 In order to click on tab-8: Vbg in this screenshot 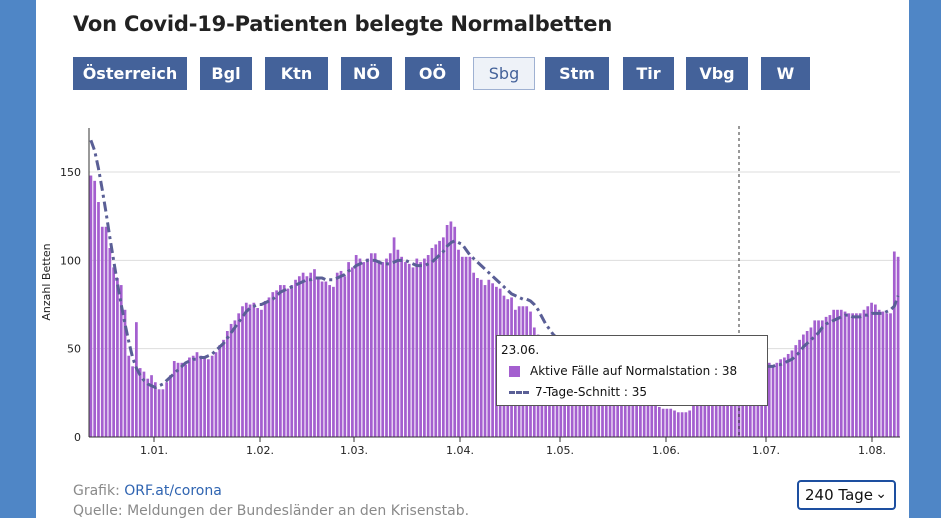, I will do `click(717, 73)`.